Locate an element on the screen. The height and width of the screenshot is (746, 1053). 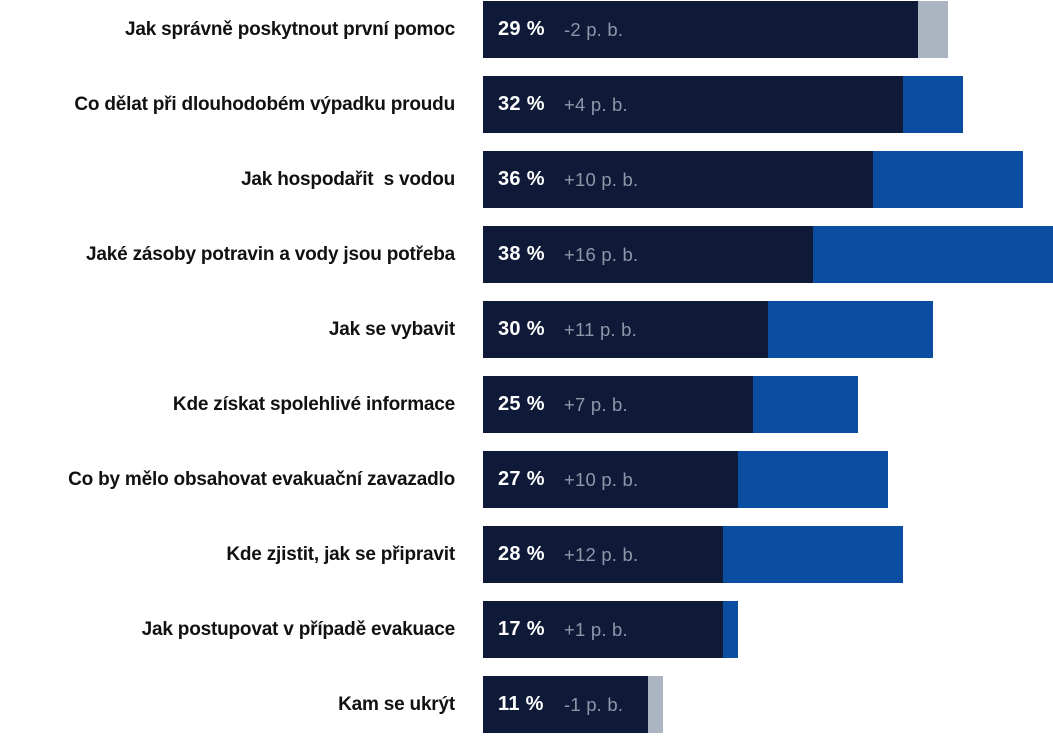
bar-area: 30 % +11 p. b. is located at coordinates (708, 329).